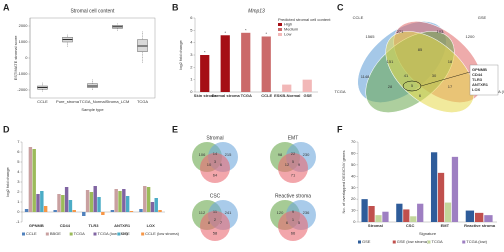  Describe the element at coordinates (55, 233) in the screenshot. I see `legend-label: BBGE` at that location.